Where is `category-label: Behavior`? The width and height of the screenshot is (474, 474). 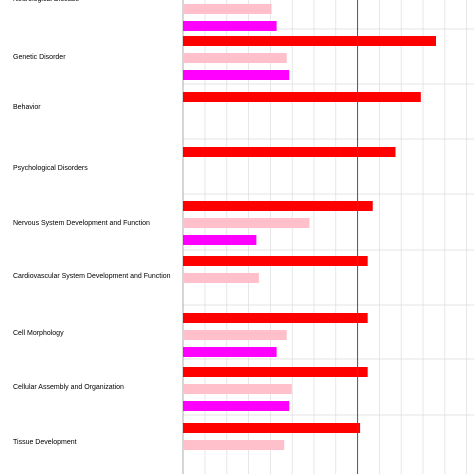
category-label: Behavior is located at coordinates (27, 107).